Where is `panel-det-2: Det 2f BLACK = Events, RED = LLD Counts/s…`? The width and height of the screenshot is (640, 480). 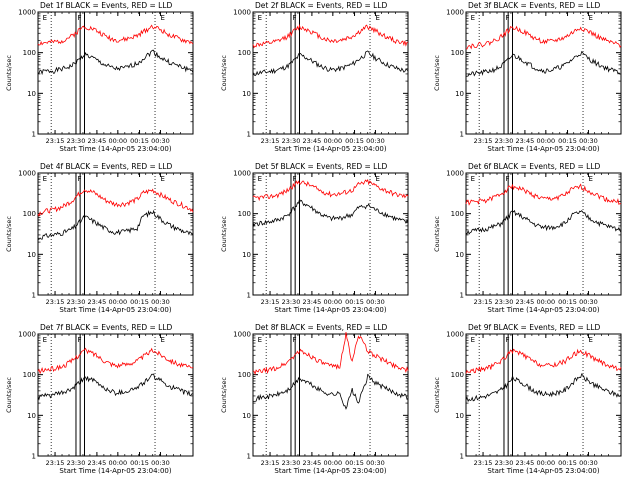 panel-det-2: Det 2f BLACK = Events, RED = LLD Counts/s… is located at coordinates (314, 77).